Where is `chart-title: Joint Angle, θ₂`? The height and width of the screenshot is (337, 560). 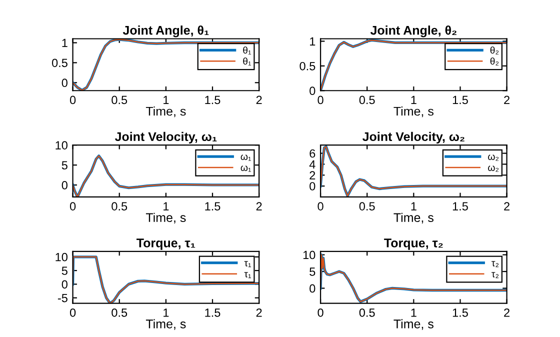 chart-title: Joint Angle, θ₂ is located at coordinates (413, 32).